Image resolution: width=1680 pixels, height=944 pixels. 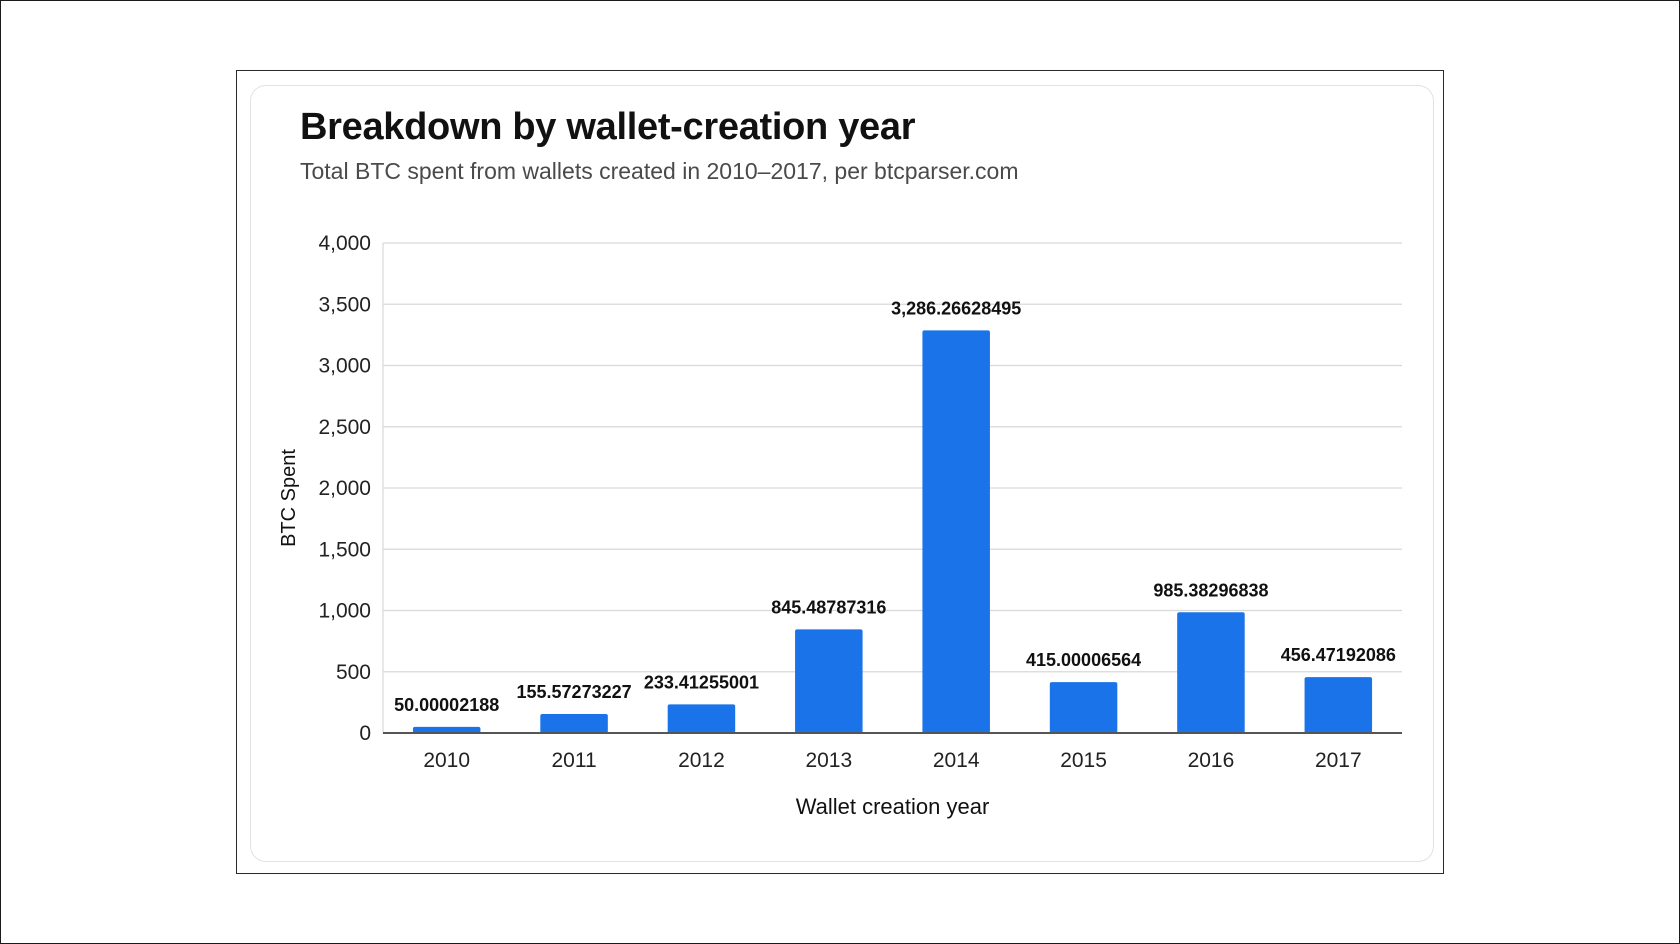 I want to click on bar-2017, so click(x=1338, y=705).